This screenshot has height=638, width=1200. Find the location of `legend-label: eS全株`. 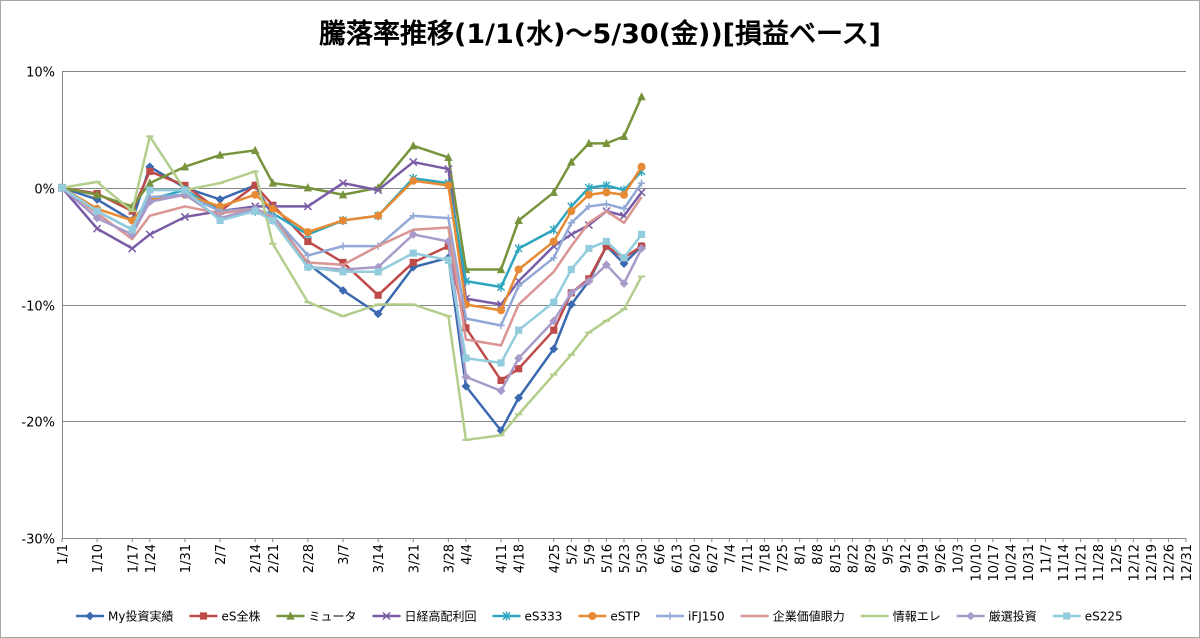

legend-label: eS全株 is located at coordinates (240, 616).